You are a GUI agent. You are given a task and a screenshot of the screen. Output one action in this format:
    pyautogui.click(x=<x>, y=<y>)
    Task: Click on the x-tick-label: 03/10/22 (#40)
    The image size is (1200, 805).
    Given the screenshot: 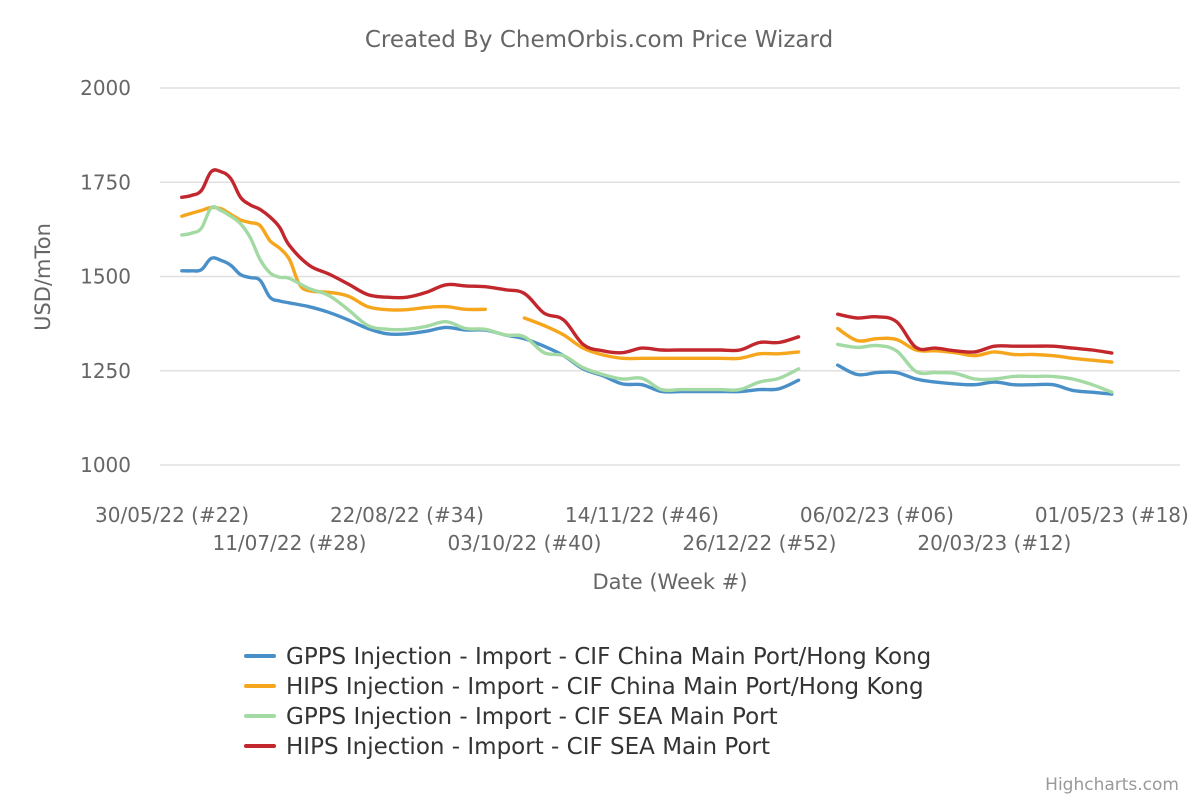 What is the action you would take?
    pyautogui.click(x=524, y=543)
    